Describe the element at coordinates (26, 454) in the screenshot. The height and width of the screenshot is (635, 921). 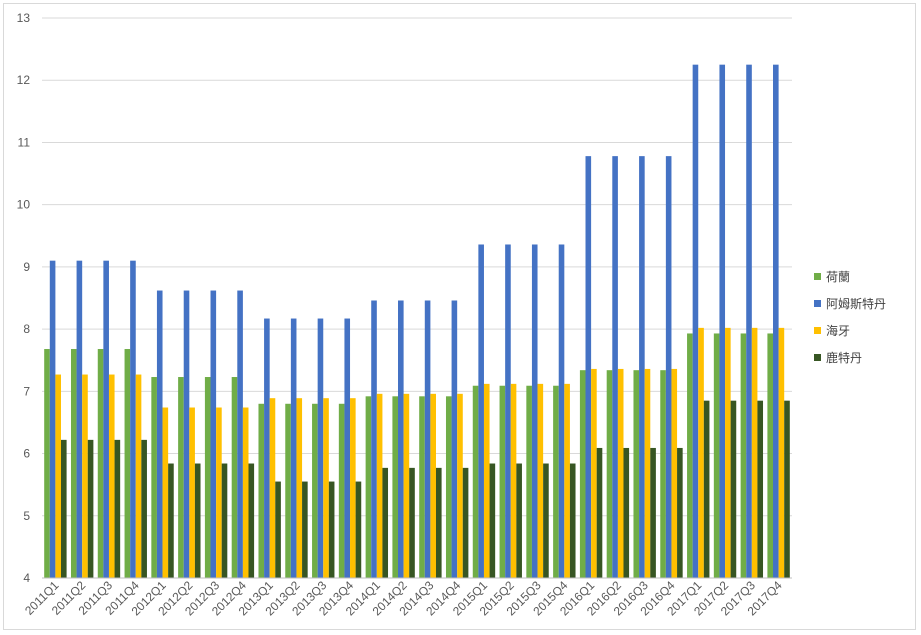
I see `y-tick-label: 6` at that location.